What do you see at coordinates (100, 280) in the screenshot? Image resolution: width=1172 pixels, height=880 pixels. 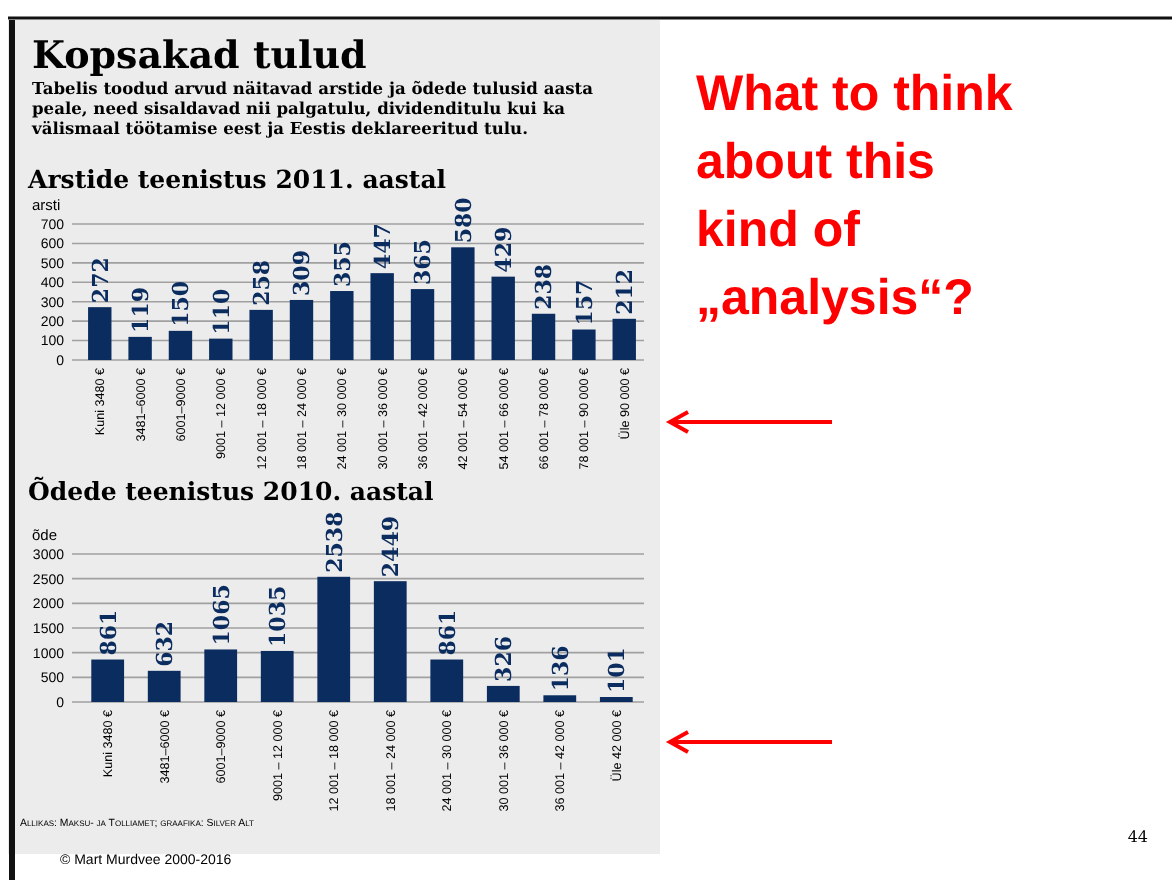 I see `data-label: 272` at bounding box center [100, 280].